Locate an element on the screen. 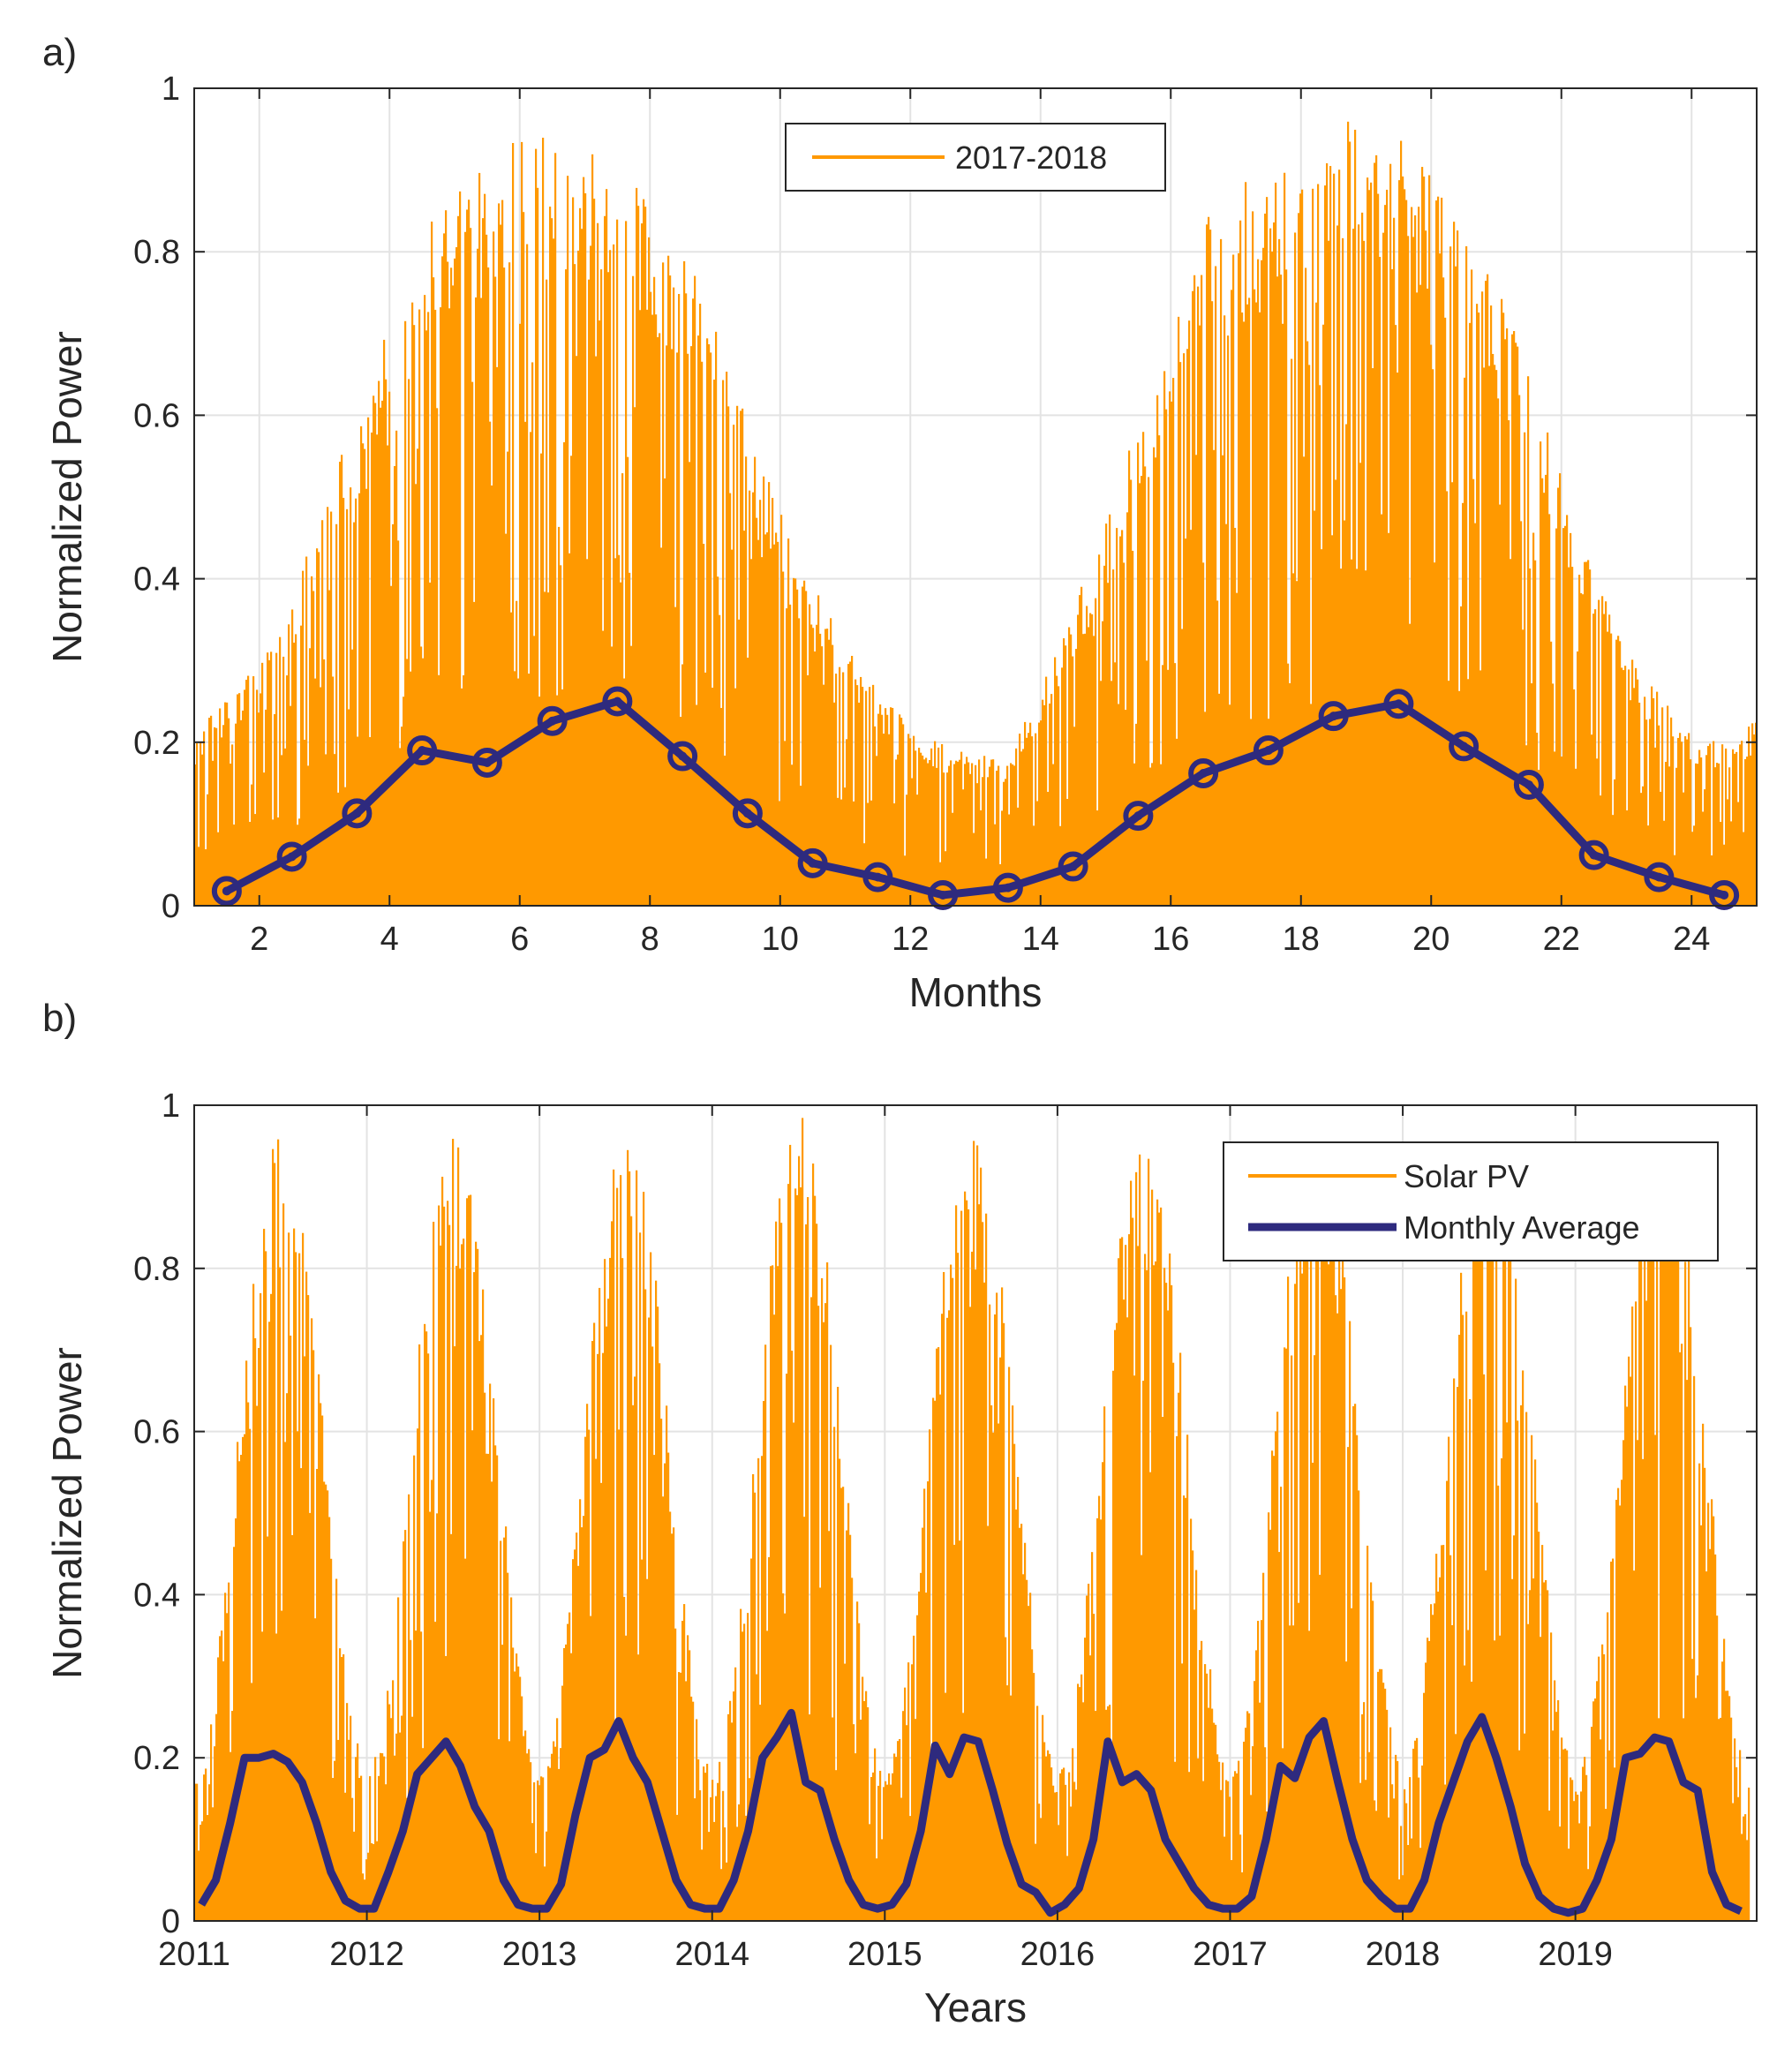 This screenshot has width=1792, height=2071. panel-b-label: b) is located at coordinates (59, 1018).